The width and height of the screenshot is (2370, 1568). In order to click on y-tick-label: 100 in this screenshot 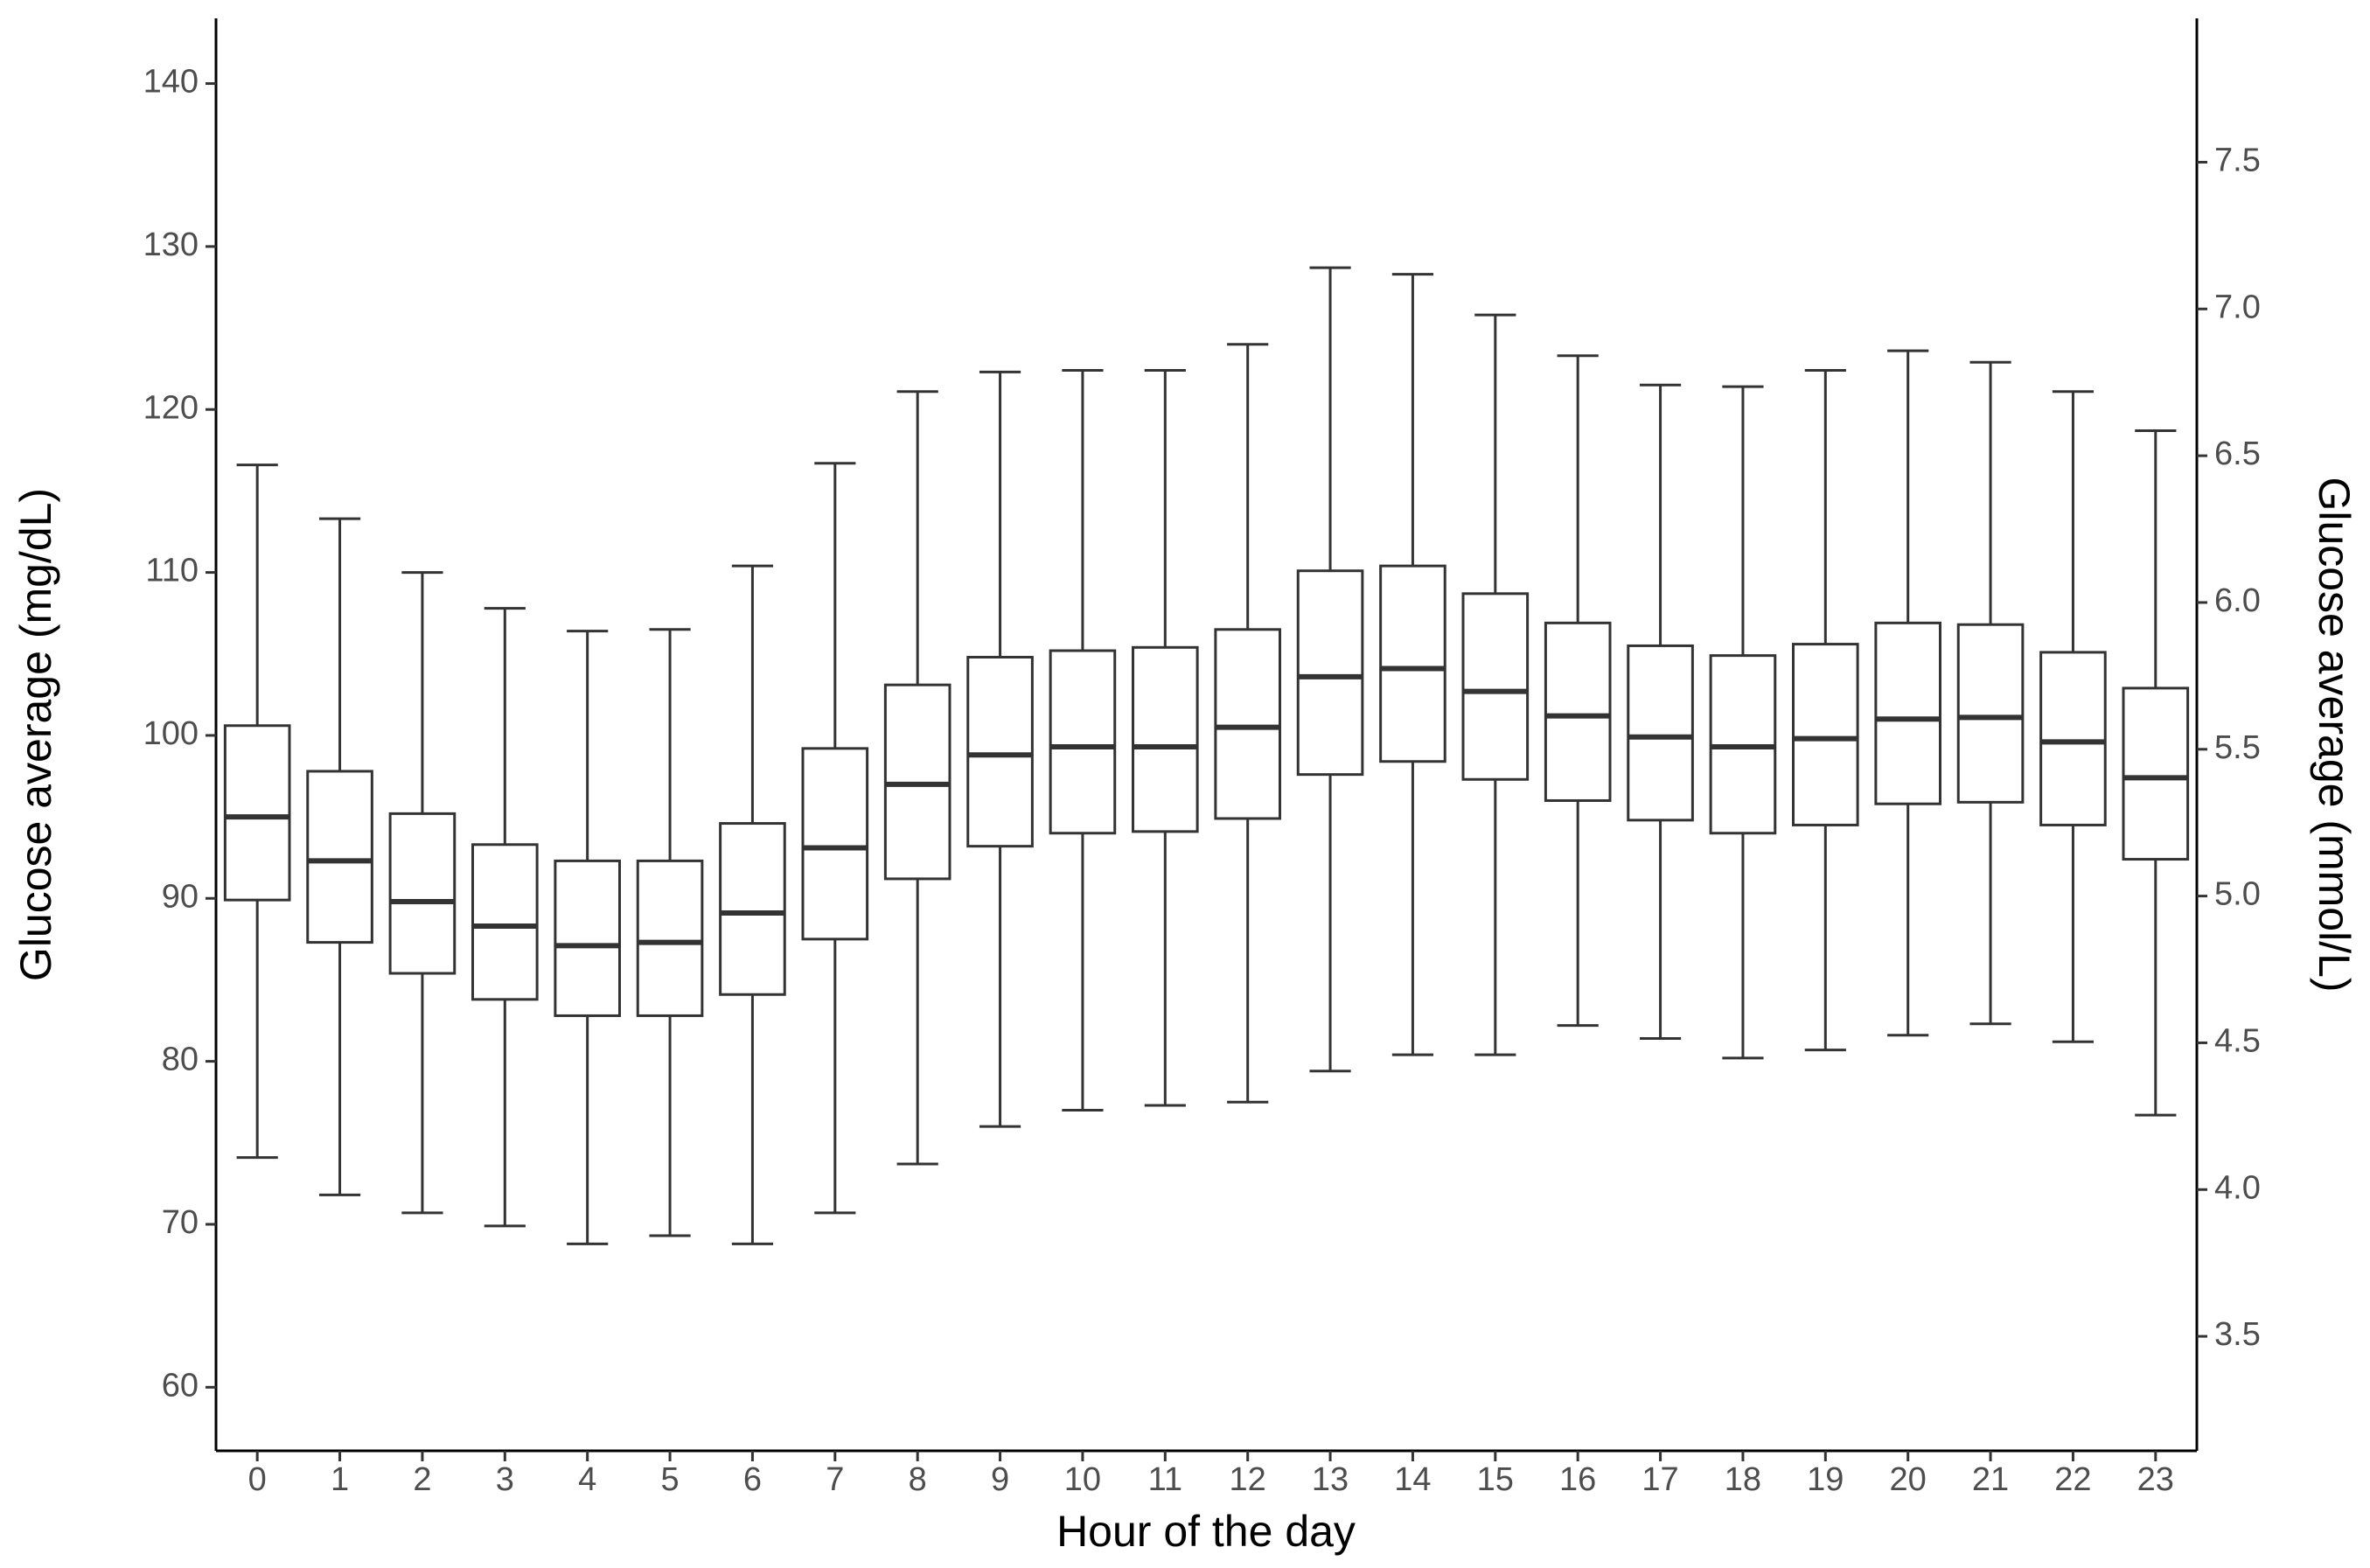, I will do `click(171, 733)`.